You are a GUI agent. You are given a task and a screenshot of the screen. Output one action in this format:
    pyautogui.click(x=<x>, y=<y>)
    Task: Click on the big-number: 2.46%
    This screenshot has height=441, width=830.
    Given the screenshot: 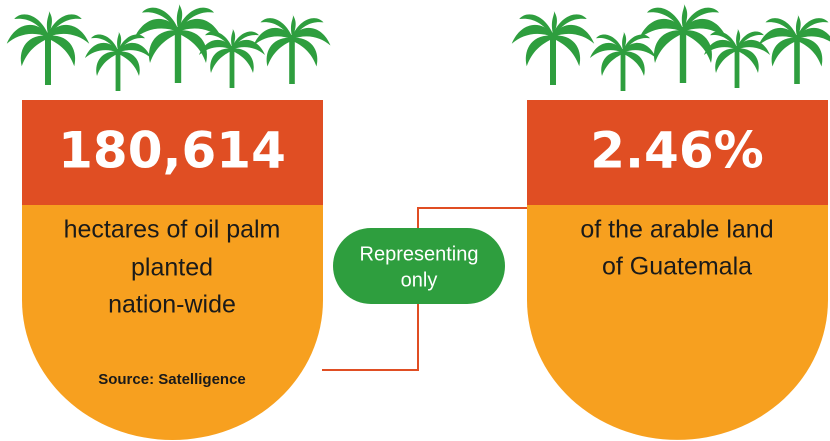 What is the action you would take?
    pyautogui.click(x=676, y=151)
    